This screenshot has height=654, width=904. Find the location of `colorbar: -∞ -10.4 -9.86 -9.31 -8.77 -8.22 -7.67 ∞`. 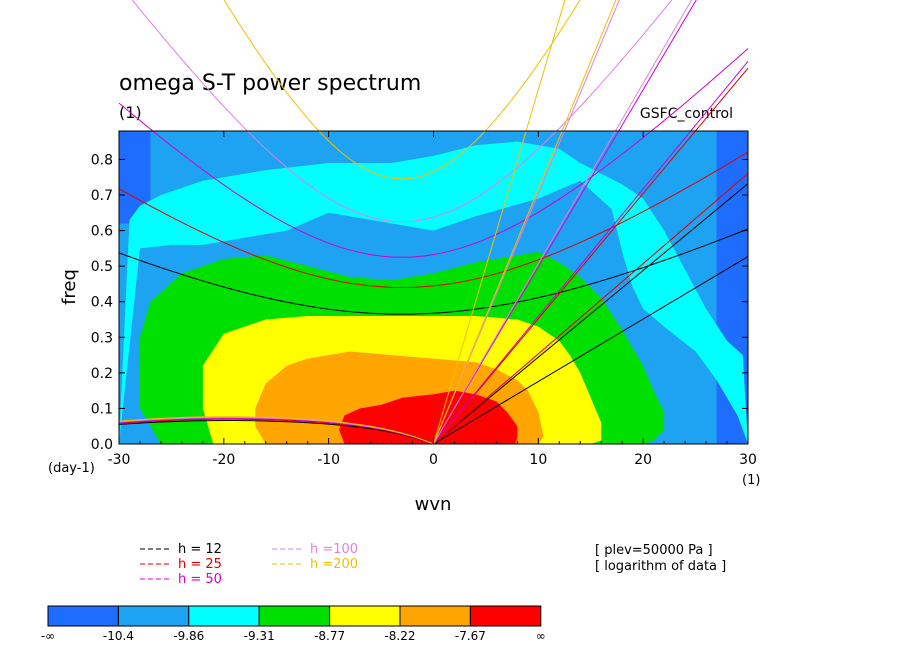

colorbar: -∞ -10.4 -9.86 -9.31 -8.77 -8.22 -7.67 ∞ is located at coordinates (293, 624).